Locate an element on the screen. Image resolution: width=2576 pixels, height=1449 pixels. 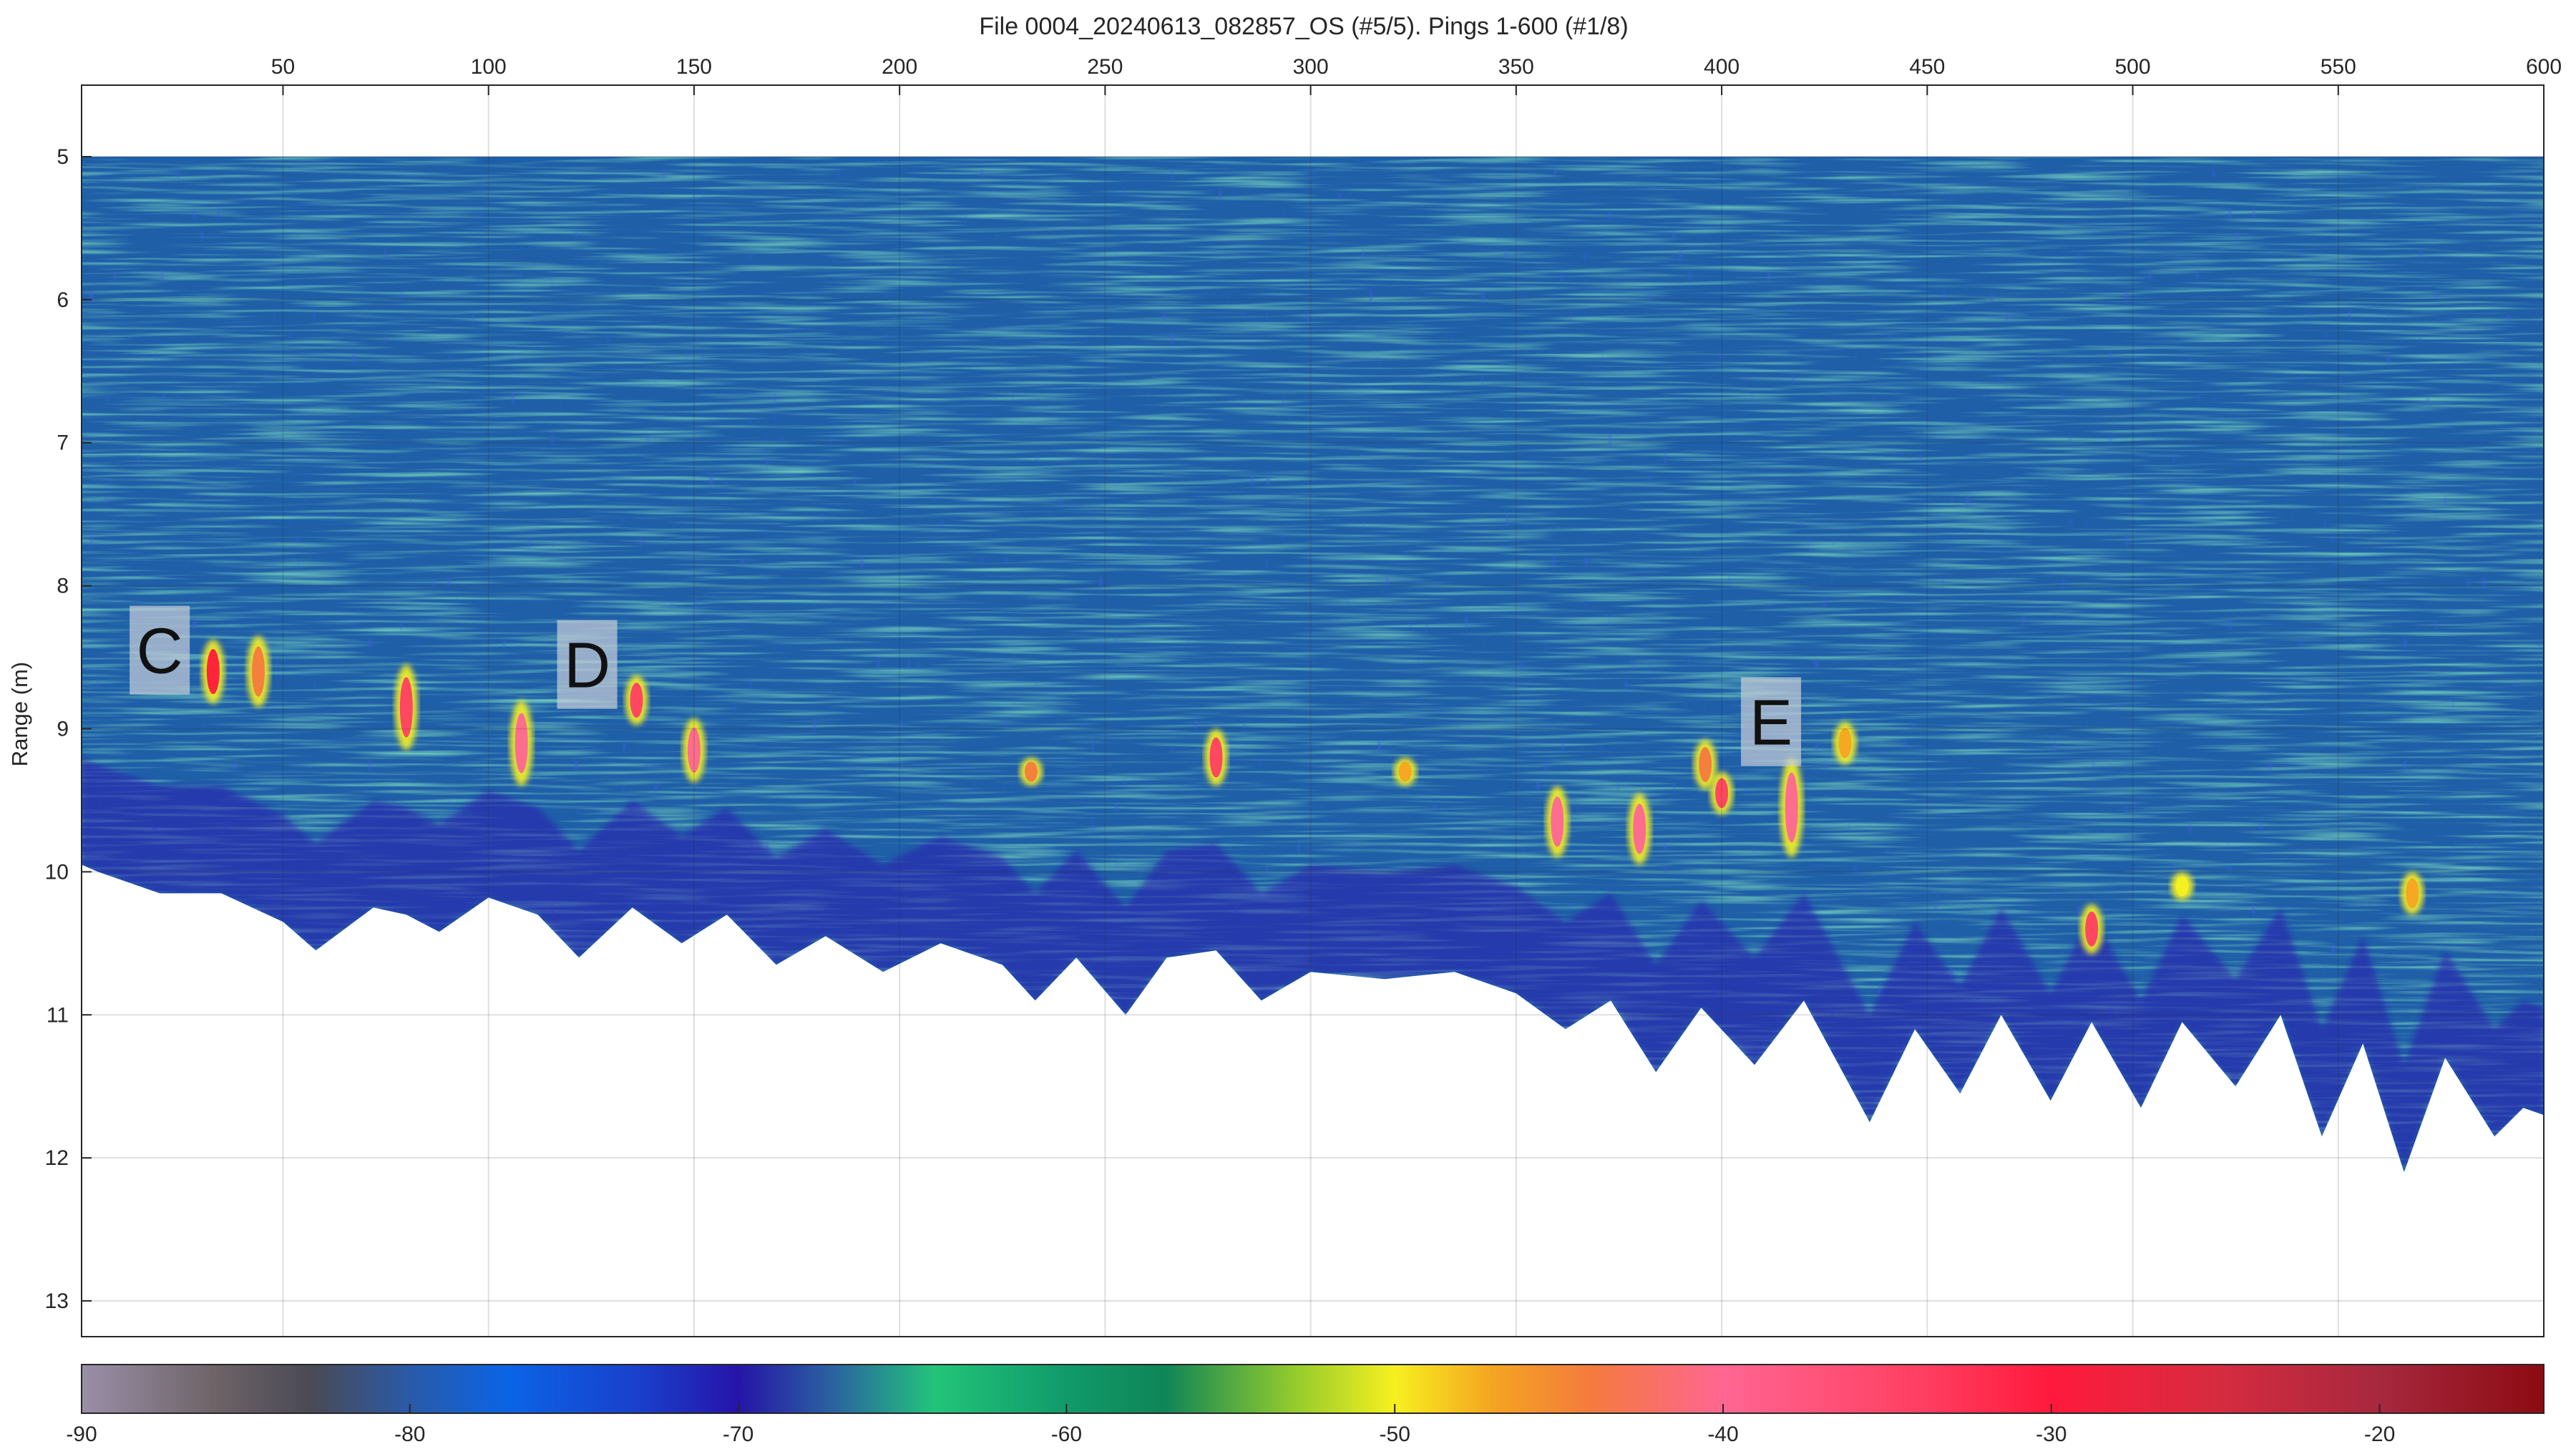
x-tick-label: 250 is located at coordinates (1105, 67).